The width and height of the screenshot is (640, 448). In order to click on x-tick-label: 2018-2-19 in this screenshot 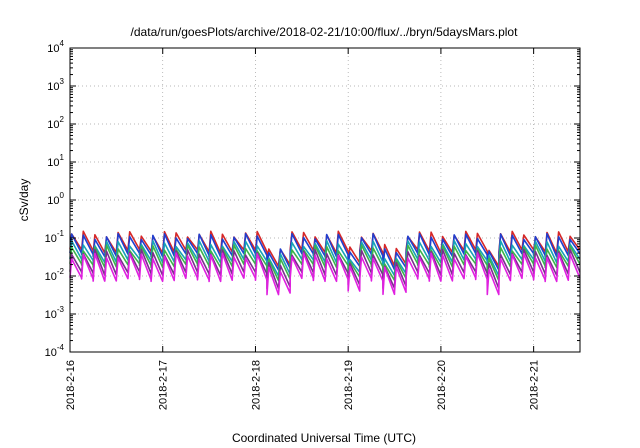, I will do `click(349, 385)`.